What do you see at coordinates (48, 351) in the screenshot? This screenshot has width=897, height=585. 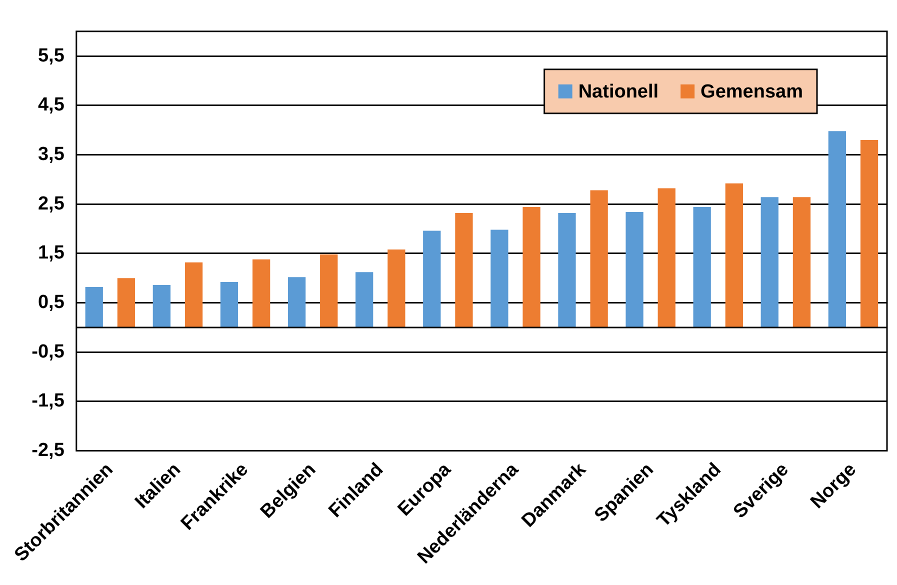 I see `y-tick-label: -0,5` at bounding box center [48, 351].